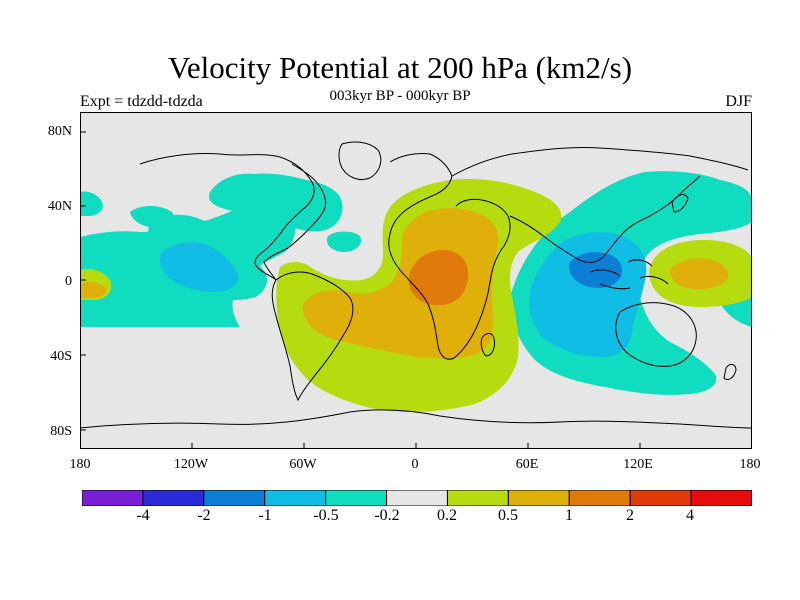  I want to click on coast-new-zealand, so click(730, 372).